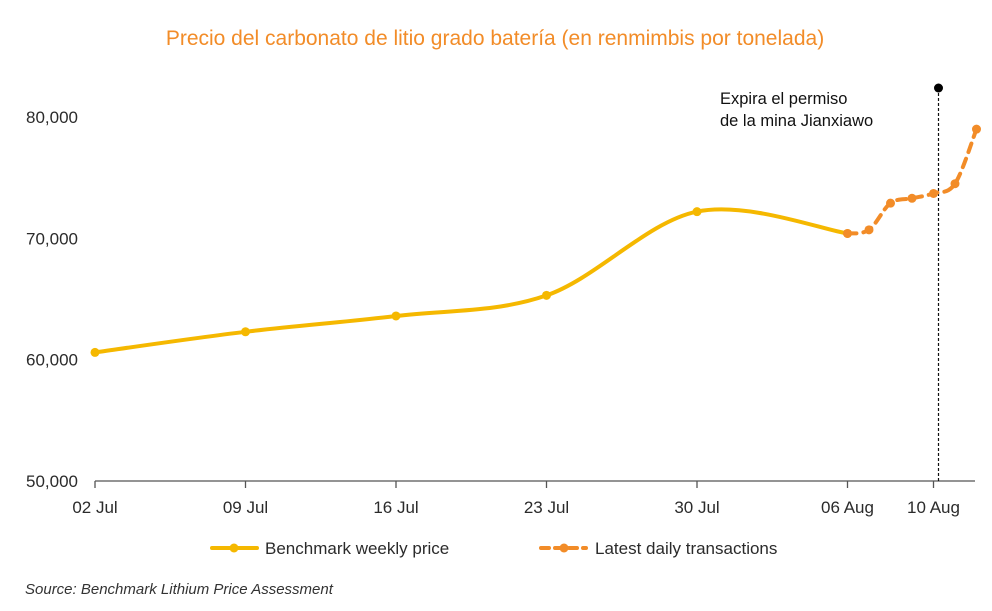 The image size is (992, 611). What do you see at coordinates (696, 507) in the screenshot?
I see `x-tick-label: 30 Jul` at bounding box center [696, 507].